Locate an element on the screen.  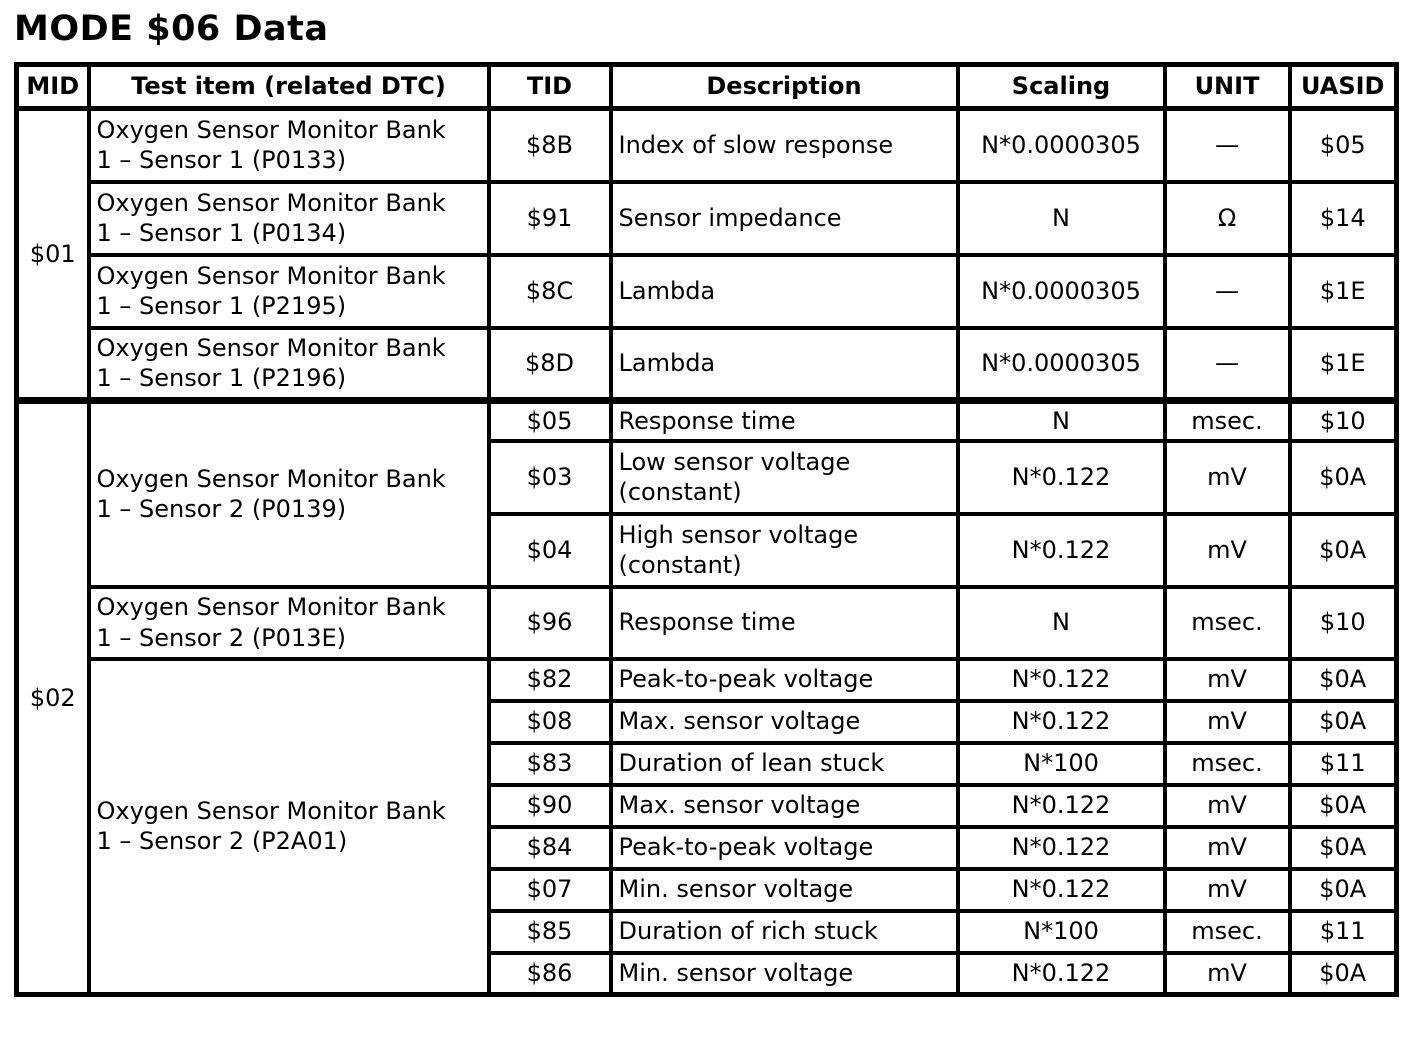
tid-cell: $8D is located at coordinates (549, 364).